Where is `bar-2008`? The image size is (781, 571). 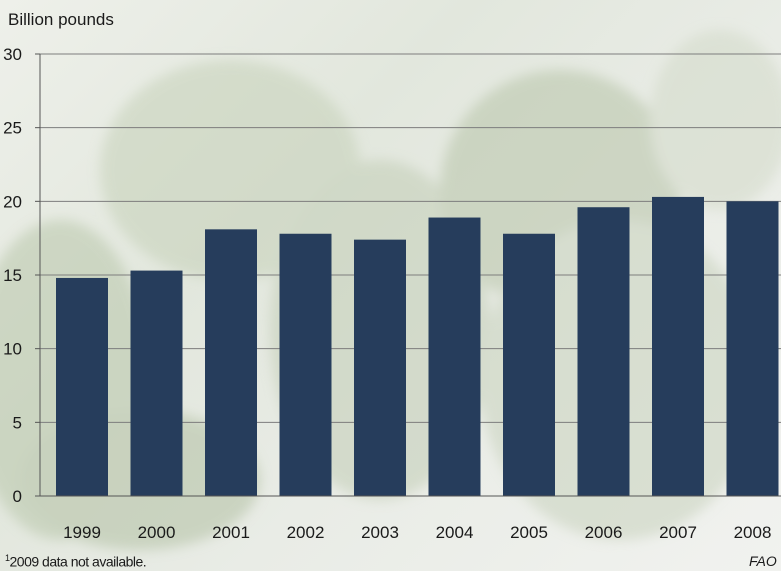 bar-2008 is located at coordinates (752, 349).